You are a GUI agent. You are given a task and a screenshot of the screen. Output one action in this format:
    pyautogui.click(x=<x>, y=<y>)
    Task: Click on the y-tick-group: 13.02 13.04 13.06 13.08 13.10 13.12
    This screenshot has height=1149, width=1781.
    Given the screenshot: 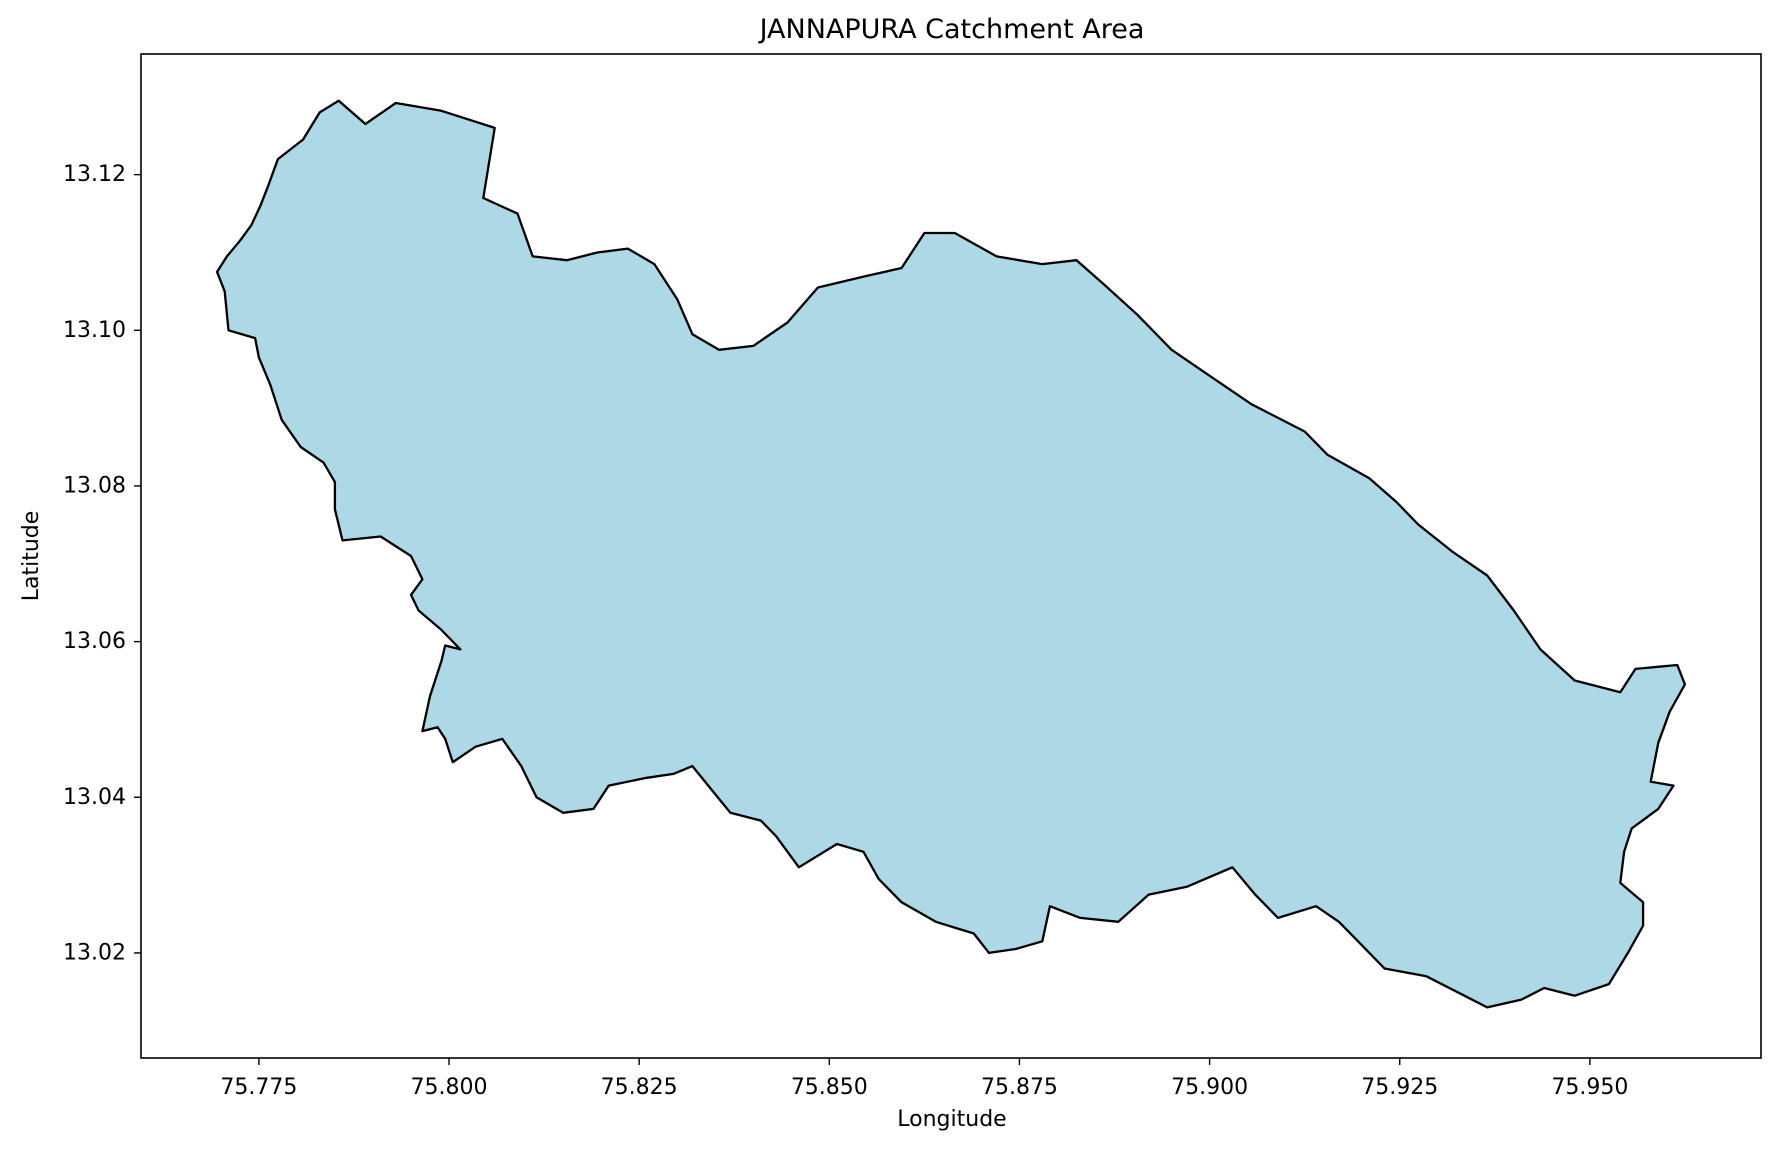 What is the action you would take?
    pyautogui.click(x=102, y=563)
    